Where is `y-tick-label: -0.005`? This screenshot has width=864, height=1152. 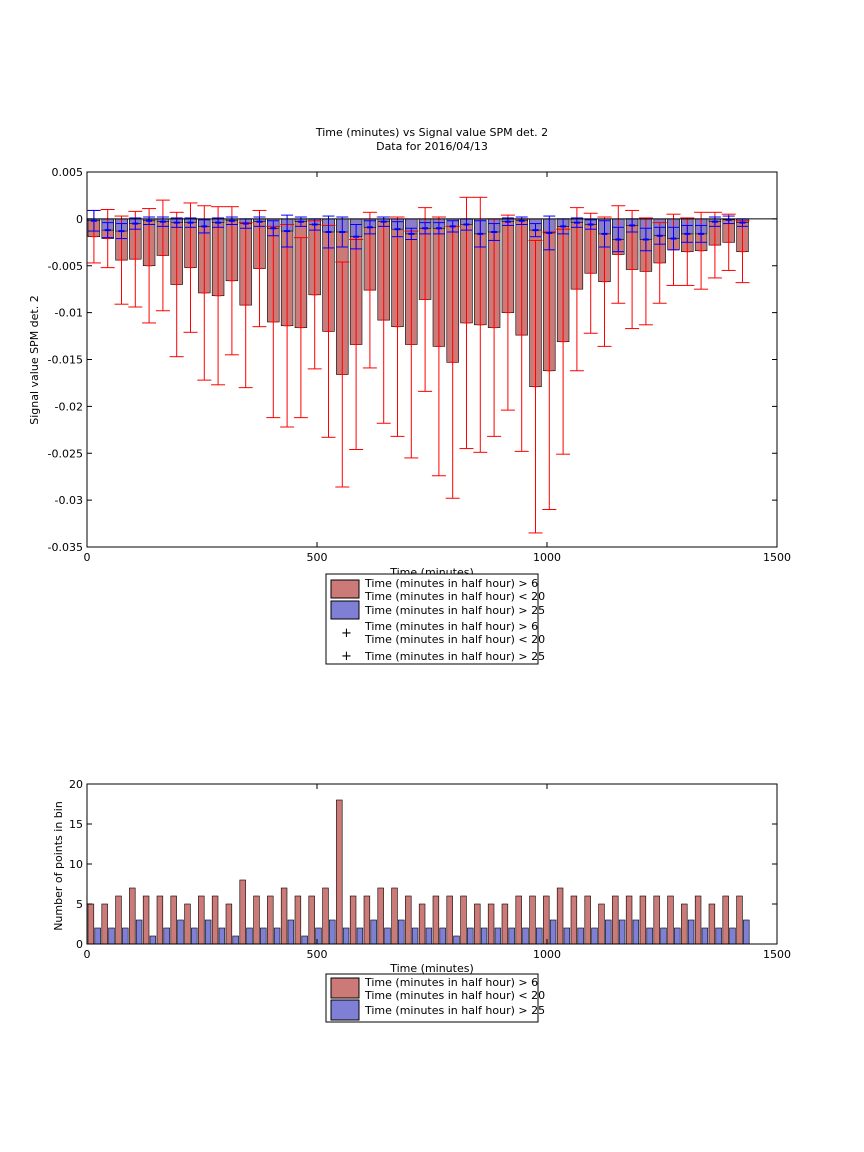
y-tick-label: -0.005 is located at coordinates (65, 266).